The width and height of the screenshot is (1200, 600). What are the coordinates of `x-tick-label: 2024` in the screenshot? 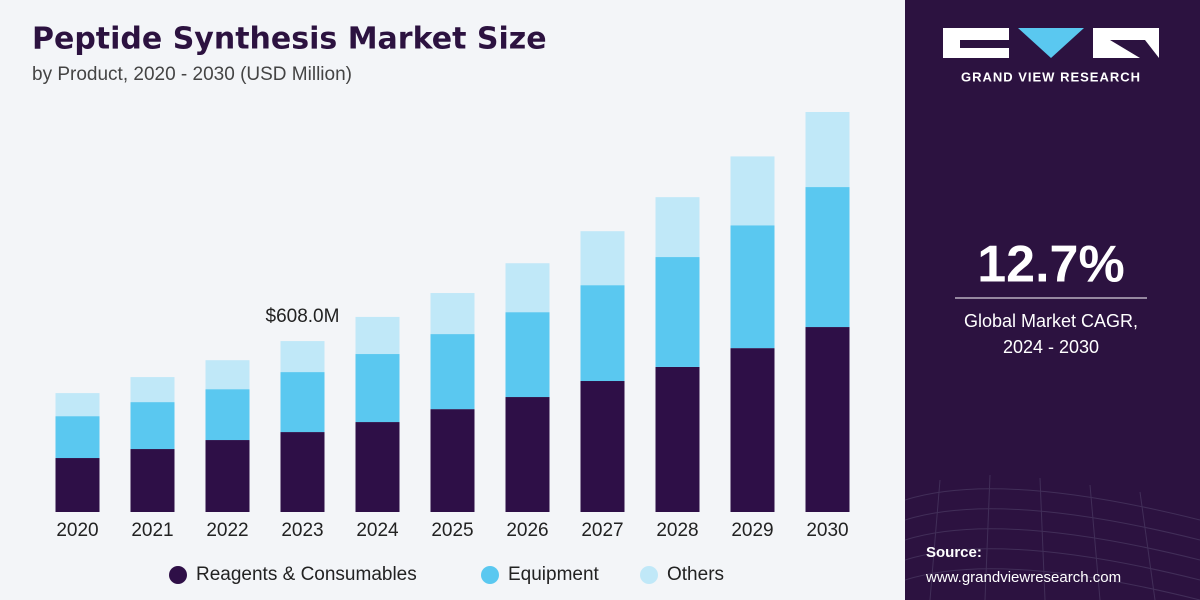 It's located at (377, 530).